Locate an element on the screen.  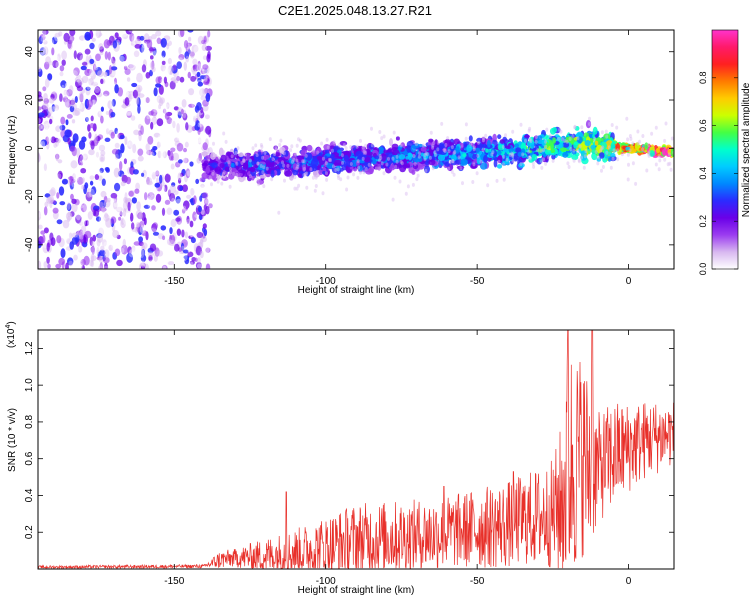
colorbar-label: Normalized spectral amplitude is located at coordinates (745, 149).